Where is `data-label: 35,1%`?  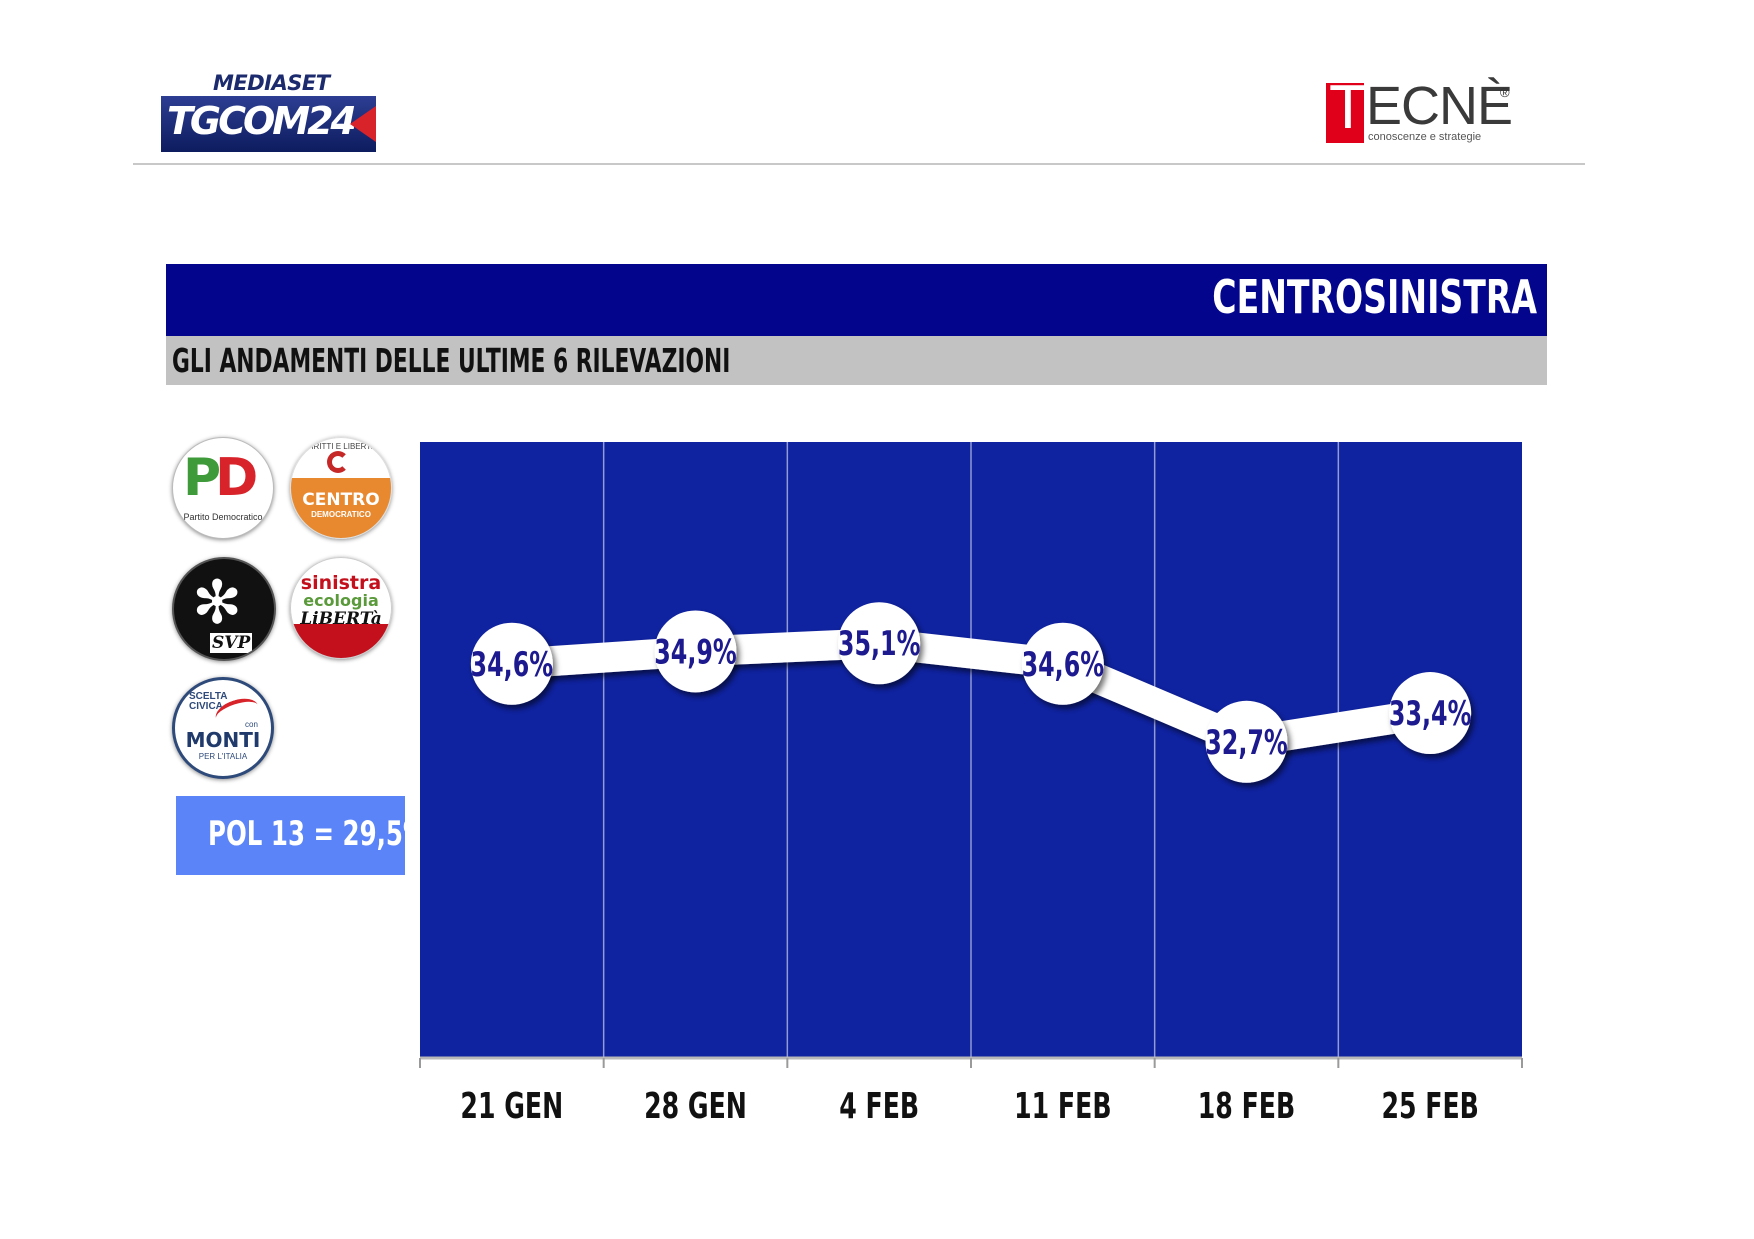 data-label: 35,1% is located at coordinates (879, 643).